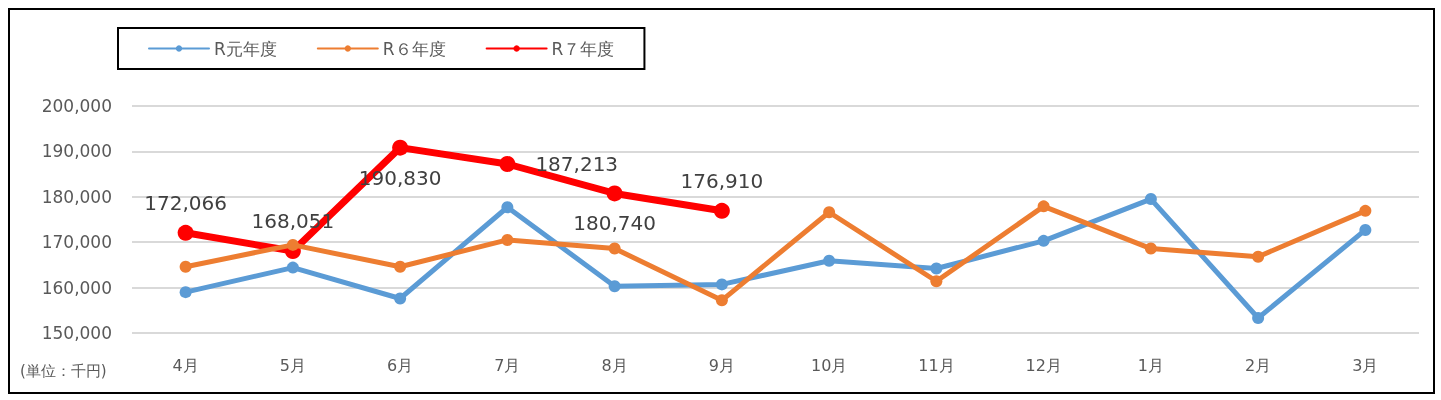 The height and width of the screenshot is (400, 1441). Describe the element at coordinates (245, 48) in the screenshot. I see `legend-label: R元年度` at that location.